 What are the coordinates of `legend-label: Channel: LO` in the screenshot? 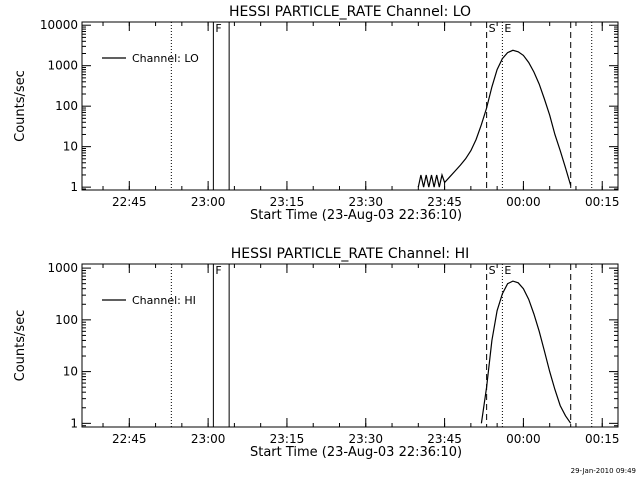 It's located at (165, 58).